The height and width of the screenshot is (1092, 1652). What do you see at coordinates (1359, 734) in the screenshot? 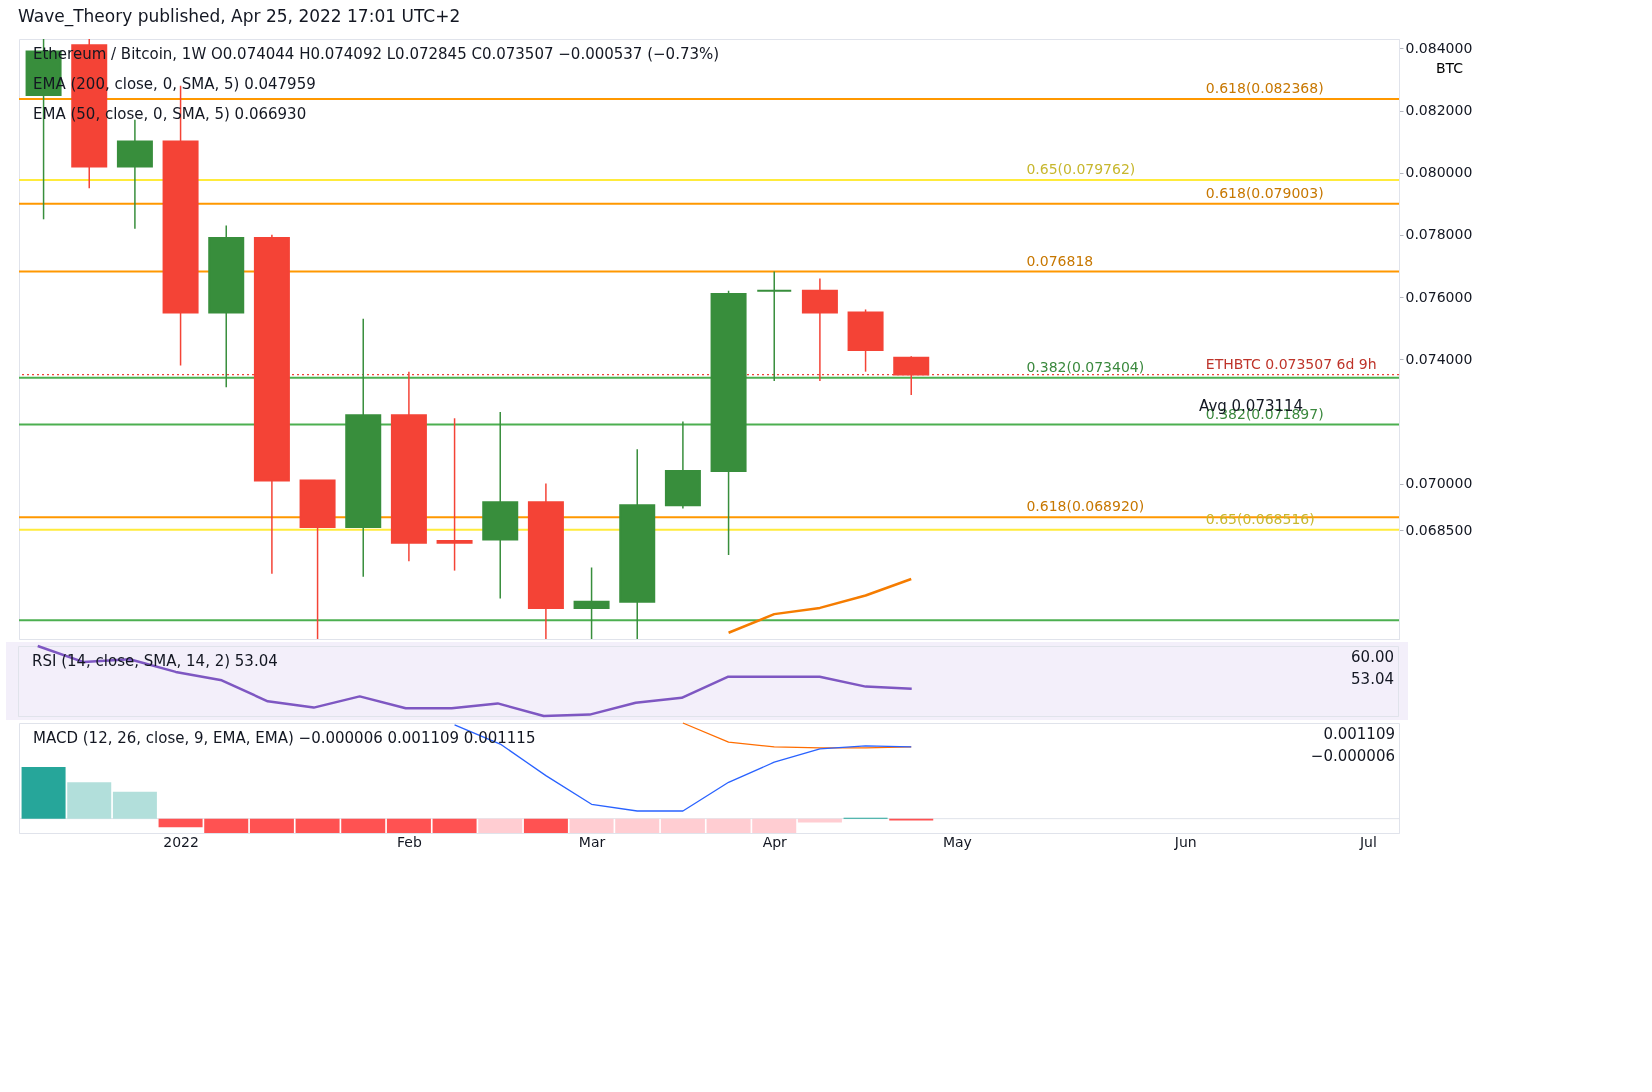
I see `annotation: 0.001109` at bounding box center [1359, 734].